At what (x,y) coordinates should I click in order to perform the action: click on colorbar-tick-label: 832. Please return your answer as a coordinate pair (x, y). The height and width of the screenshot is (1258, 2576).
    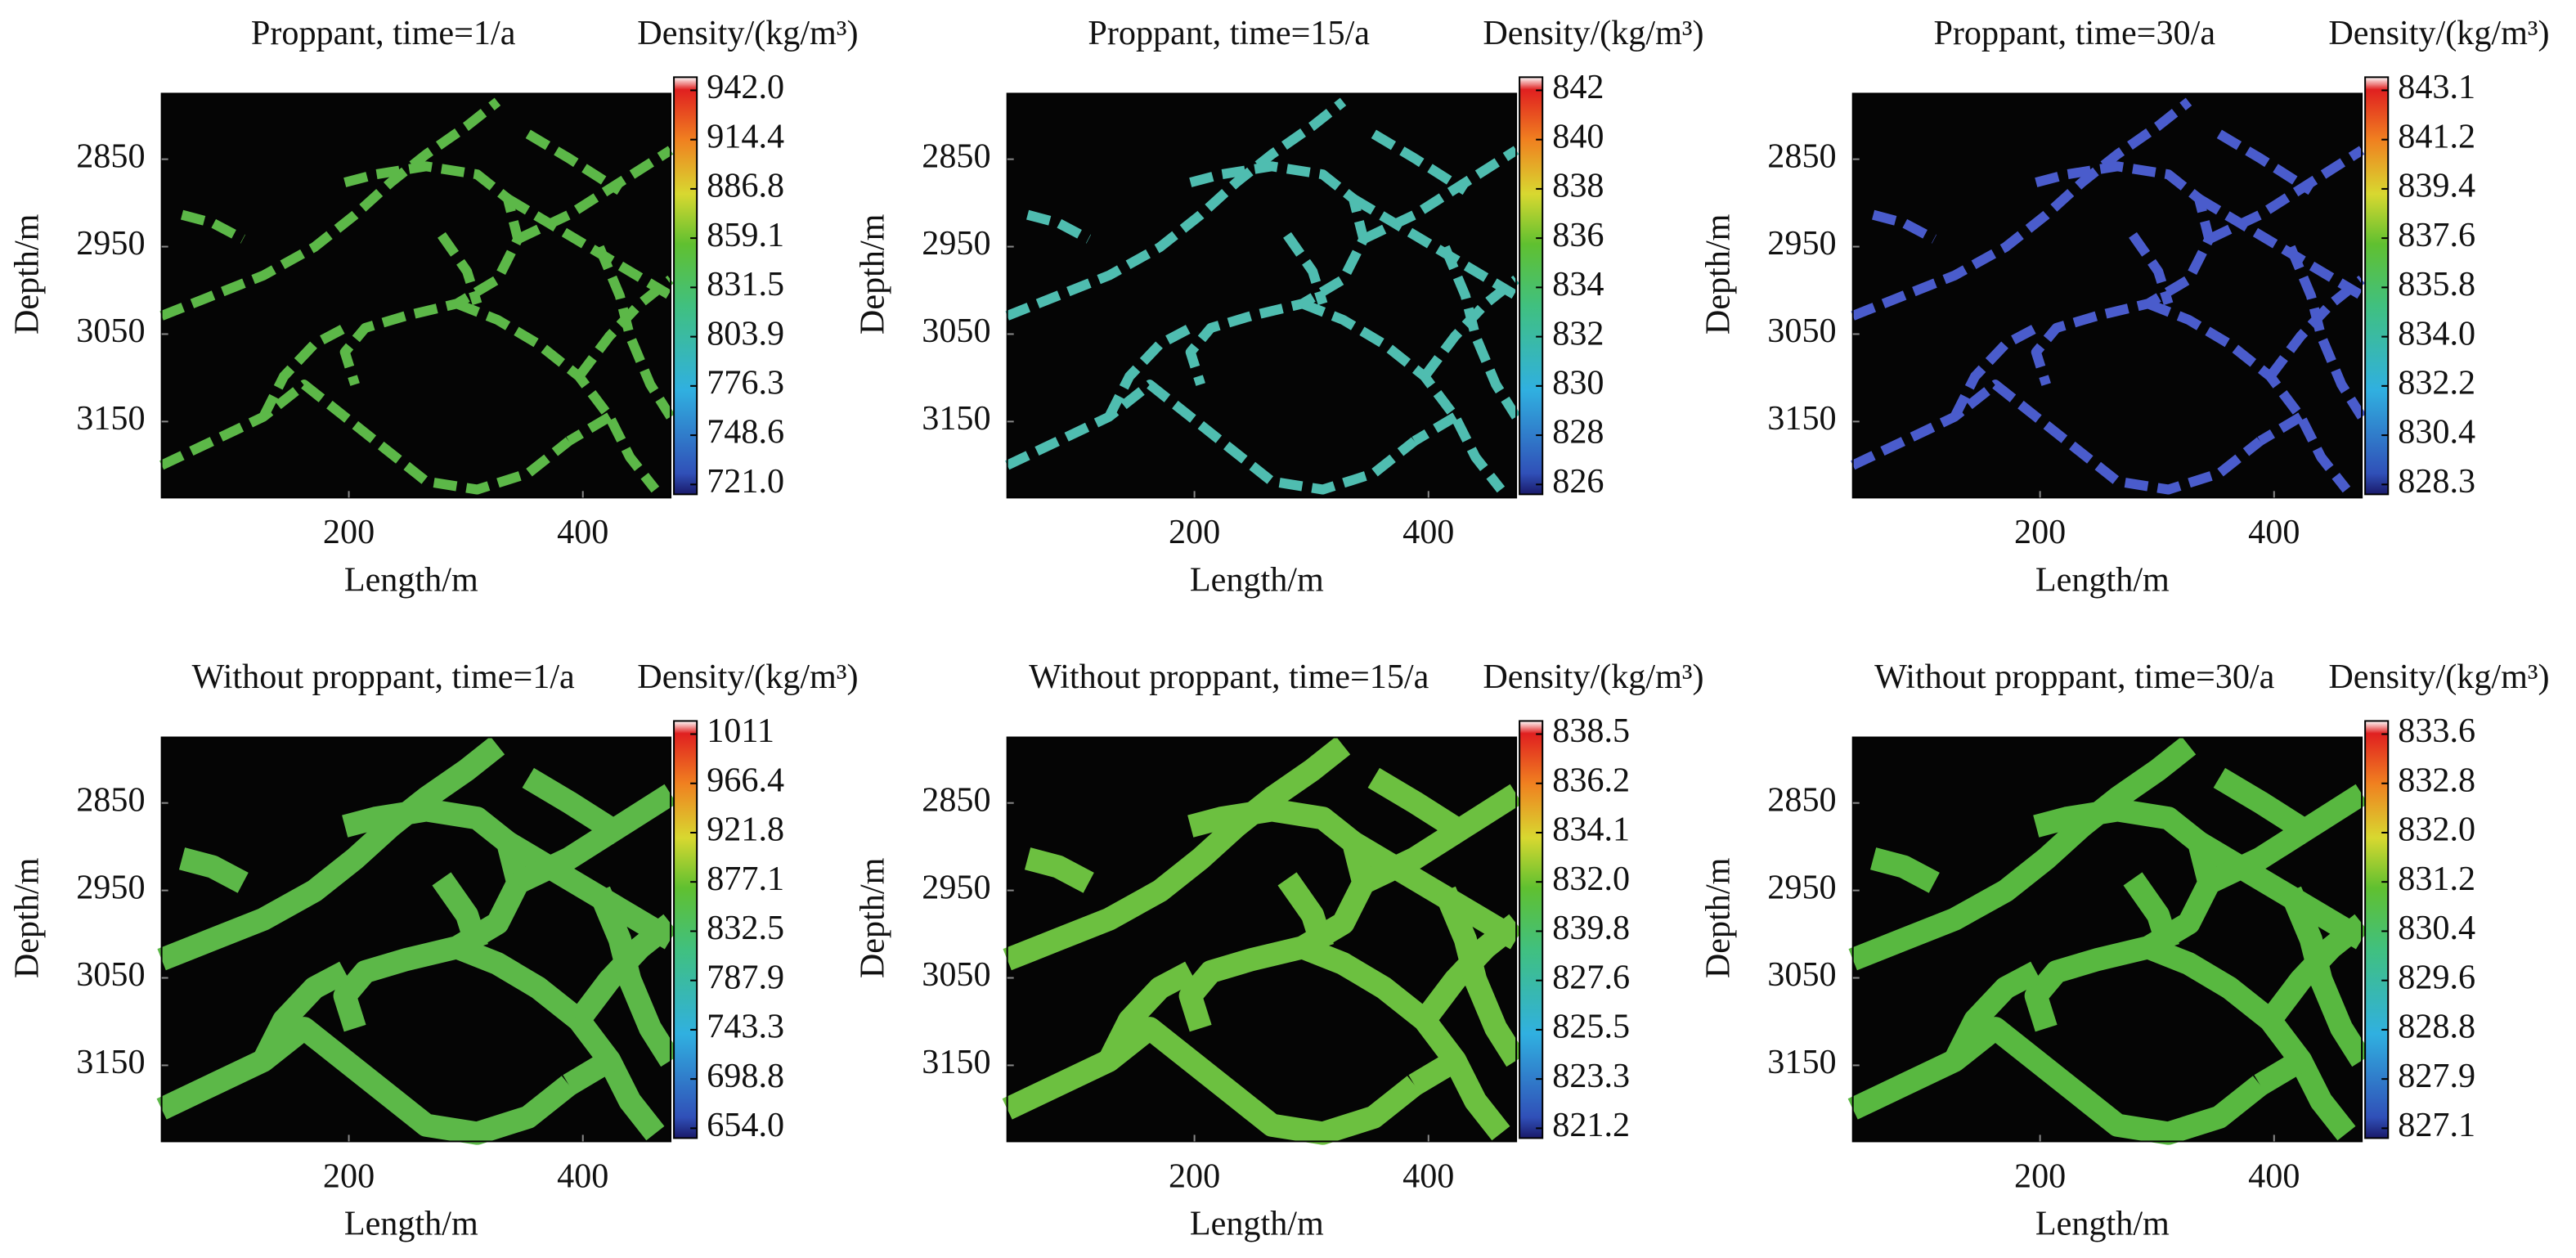
    Looking at the image, I should click on (1578, 333).